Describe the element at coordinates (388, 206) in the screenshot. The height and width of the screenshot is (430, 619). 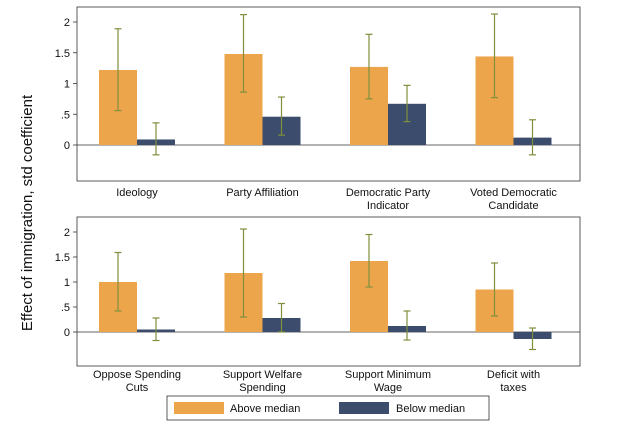
I see `category-label: Indicator` at that location.